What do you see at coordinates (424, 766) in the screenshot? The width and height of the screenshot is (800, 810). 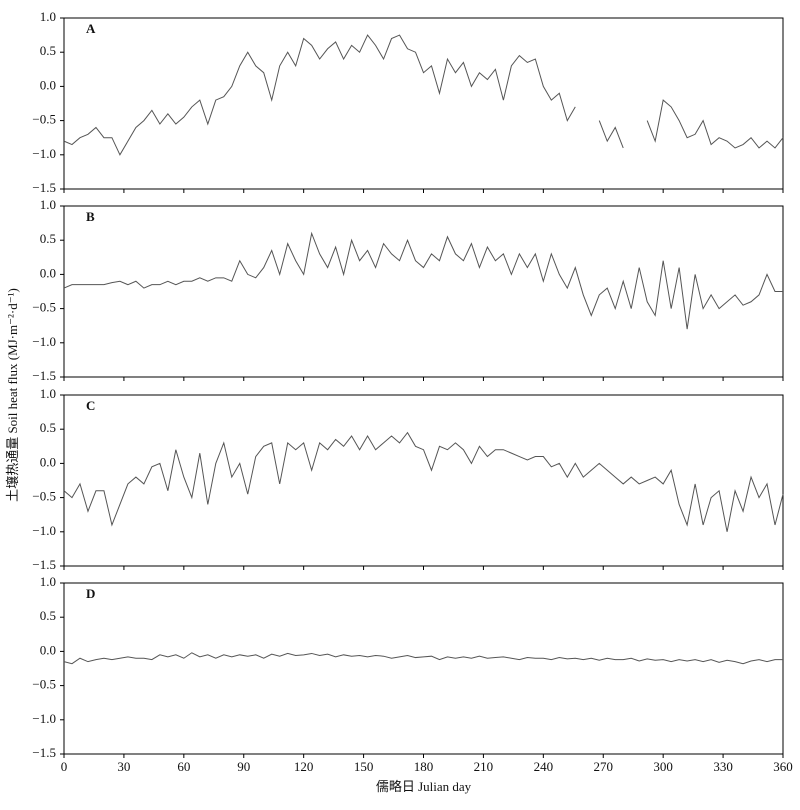 I see `x-tick-label: 180` at bounding box center [424, 766].